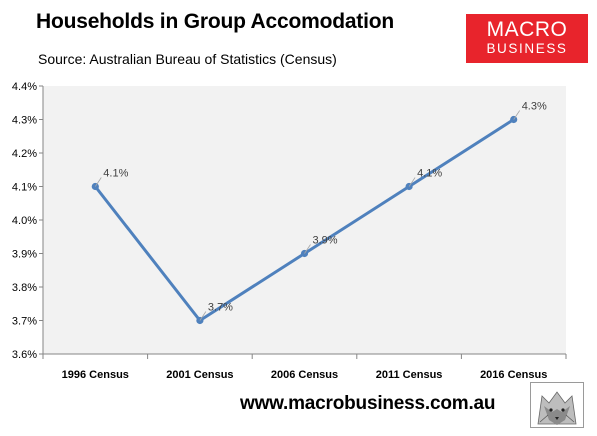  Describe the element at coordinates (24, 221) in the screenshot. I see `y-tick-label: 4.0%` at that location.